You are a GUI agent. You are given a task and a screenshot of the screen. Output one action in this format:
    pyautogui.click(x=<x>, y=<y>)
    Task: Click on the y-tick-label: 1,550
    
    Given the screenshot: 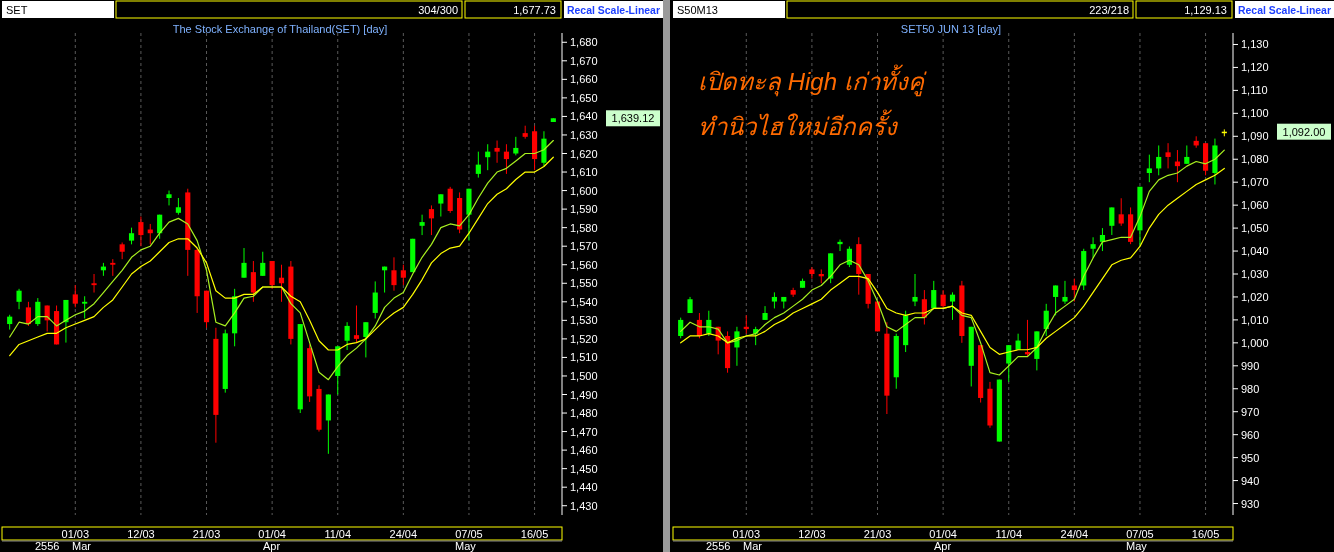 What is the action you would take?
    pyautogui.click(x=584, y=283)
    